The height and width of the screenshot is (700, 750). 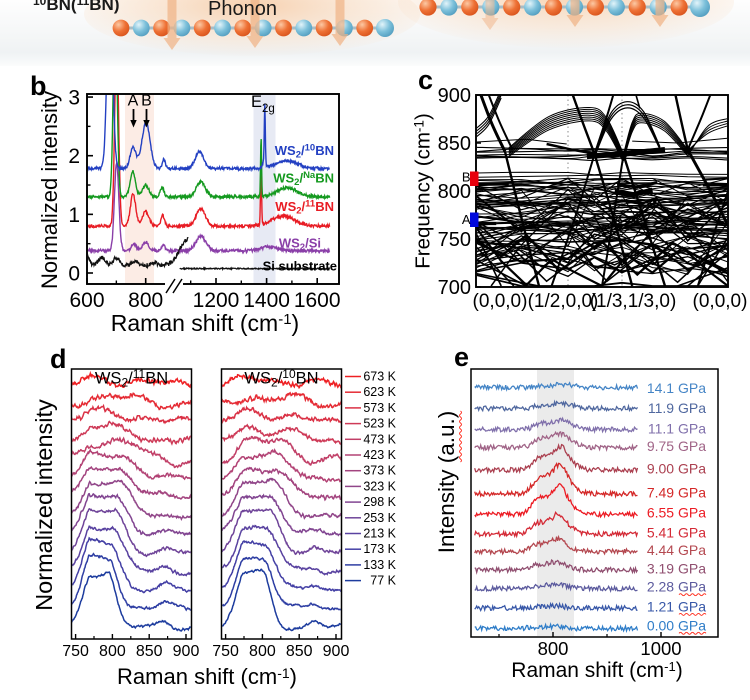 I want to click on svg-text: (1/3,1/3,0), so click(x=633, y=301).